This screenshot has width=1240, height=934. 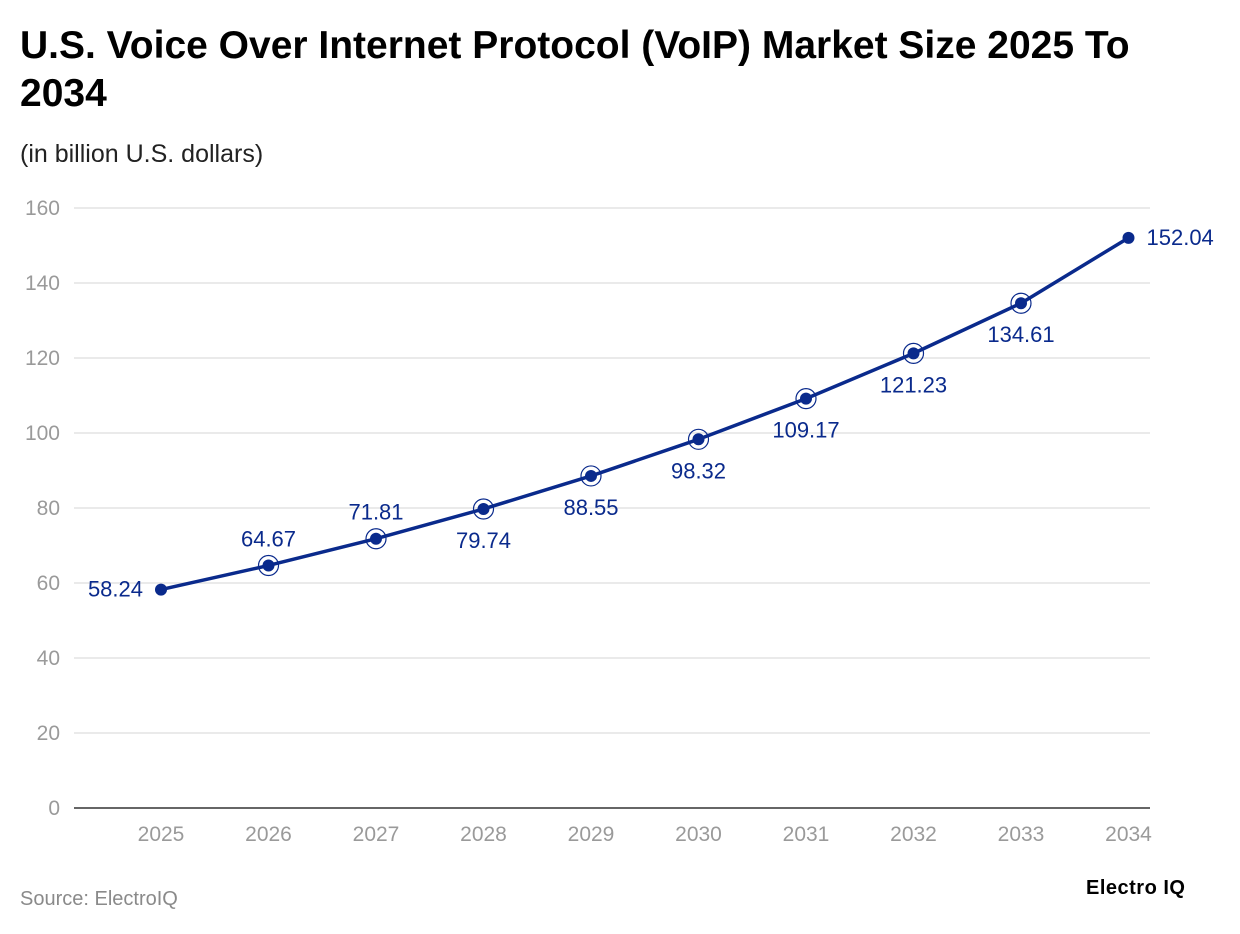 I want to click on chart-subtitle: (in billion U.S. dollars), so click(x=142, y=154).